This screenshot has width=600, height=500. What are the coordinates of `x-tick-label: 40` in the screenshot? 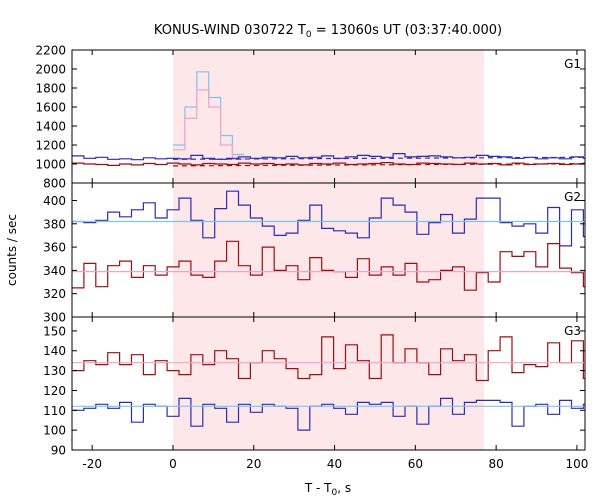 It's located at (334, 464).